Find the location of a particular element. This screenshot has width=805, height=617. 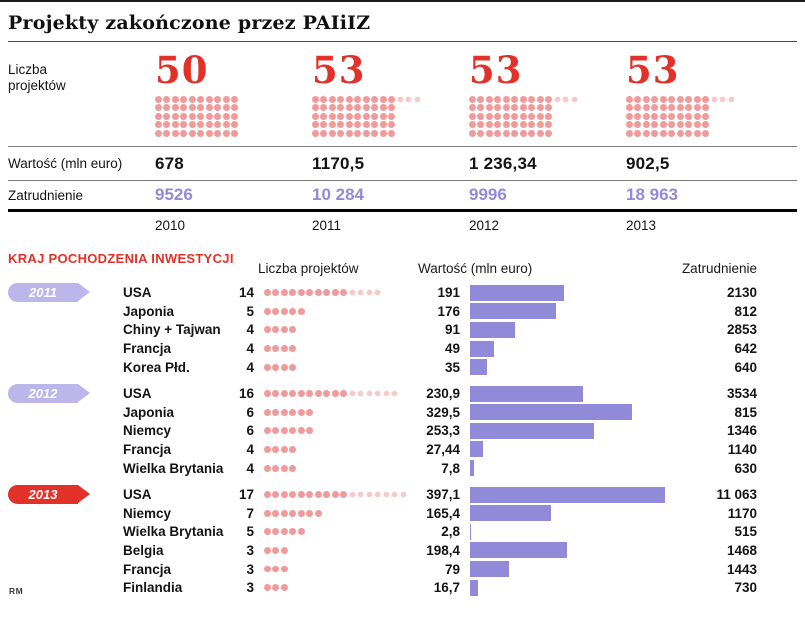

country-row: Japonia 6 329,5 815 is located at coordinates (402, 412).